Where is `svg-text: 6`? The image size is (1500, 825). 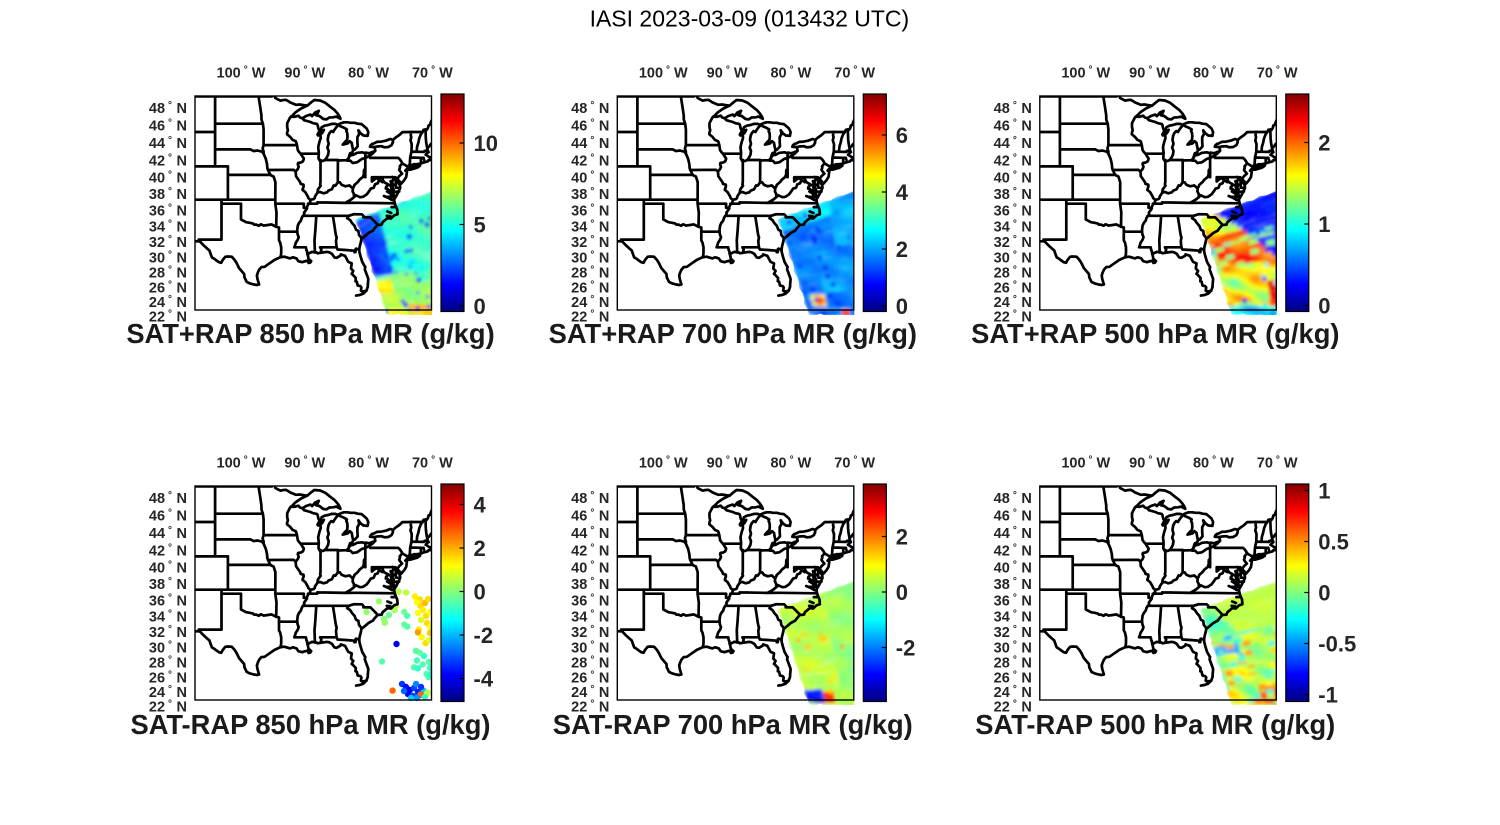 svg-text: 6 is located at coordinates (902, 135).